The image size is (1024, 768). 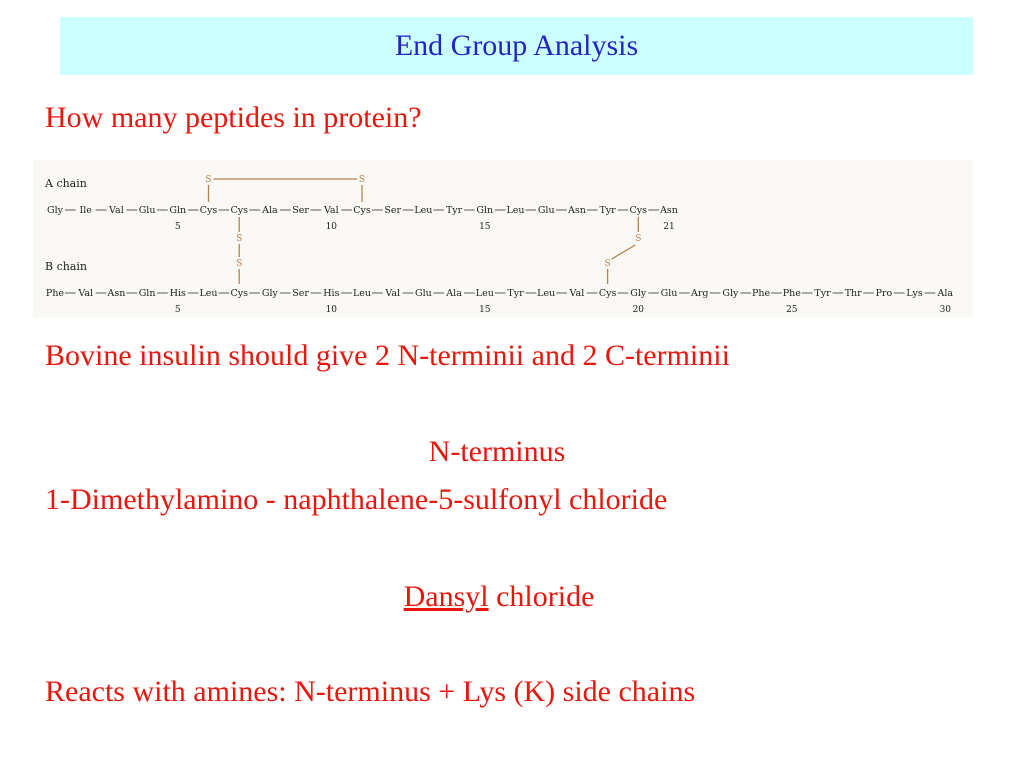 I want to click on residue-number: 25, so click(x=792, y=310).